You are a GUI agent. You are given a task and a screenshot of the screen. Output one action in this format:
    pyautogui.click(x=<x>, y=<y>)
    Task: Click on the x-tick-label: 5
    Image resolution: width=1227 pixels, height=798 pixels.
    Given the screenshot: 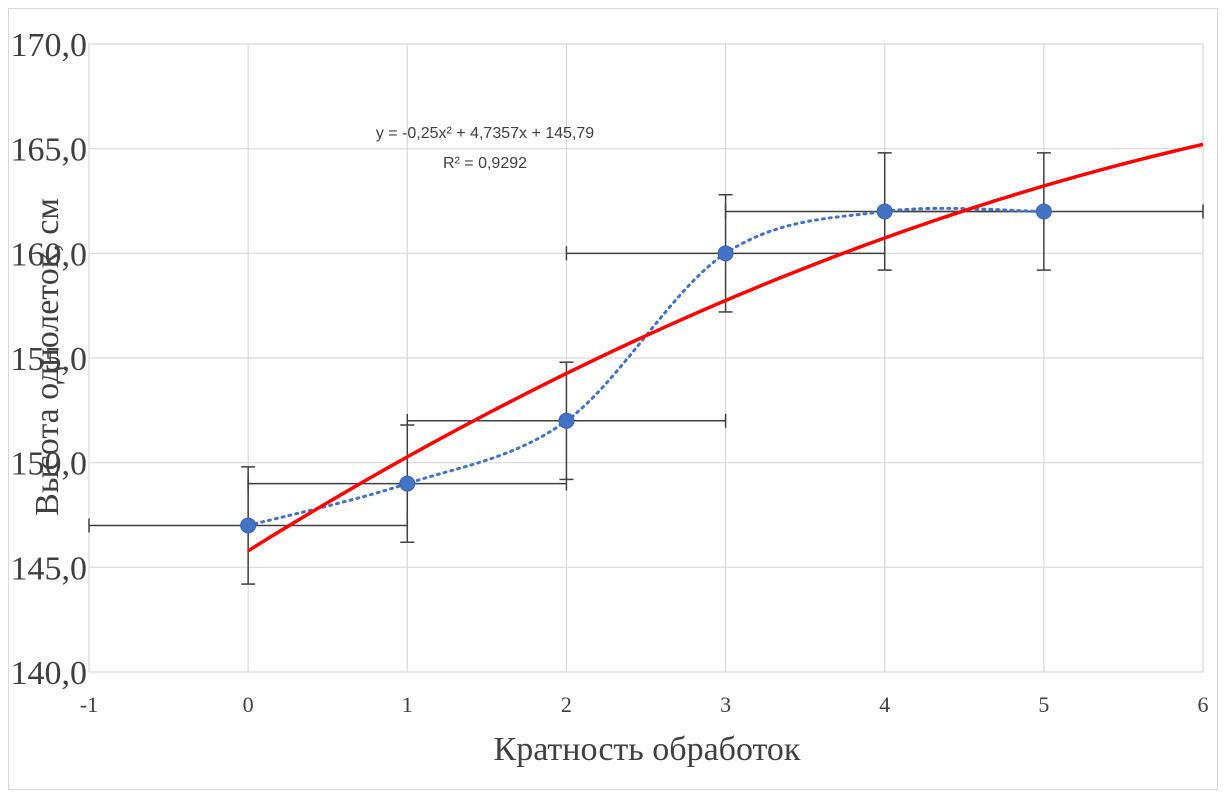 What is the action you would take?
    pyautogui.click(x=1043, y=704)
    